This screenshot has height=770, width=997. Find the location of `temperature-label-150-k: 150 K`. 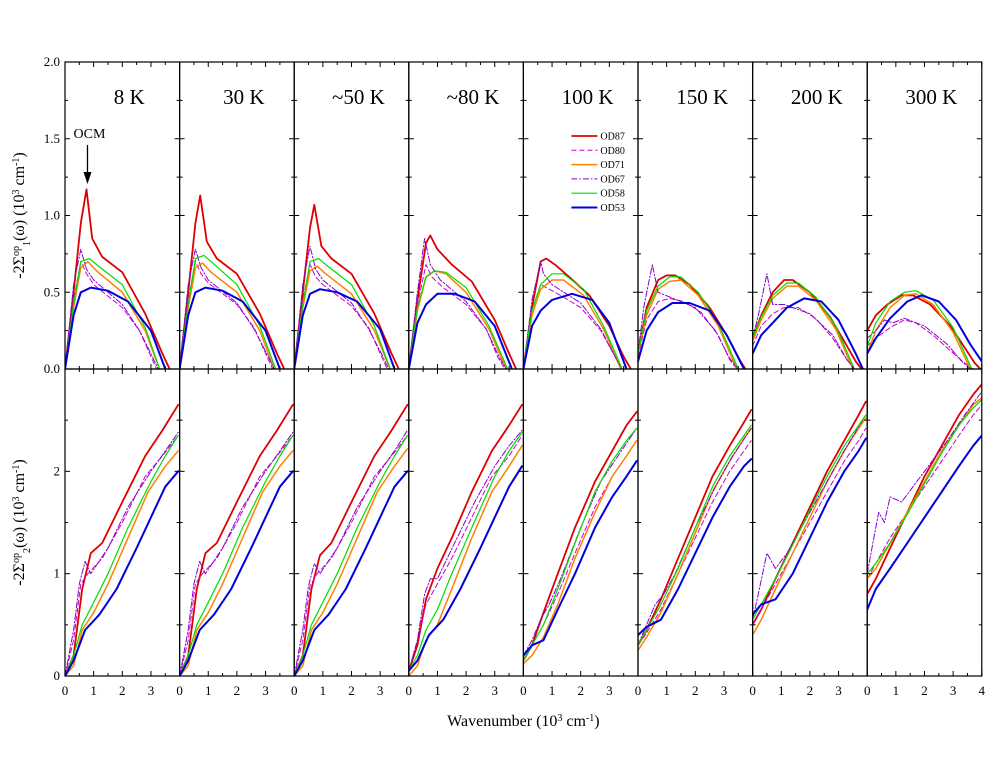

temperature-label-150-k: 150 K is located at coordinates (702, 97).